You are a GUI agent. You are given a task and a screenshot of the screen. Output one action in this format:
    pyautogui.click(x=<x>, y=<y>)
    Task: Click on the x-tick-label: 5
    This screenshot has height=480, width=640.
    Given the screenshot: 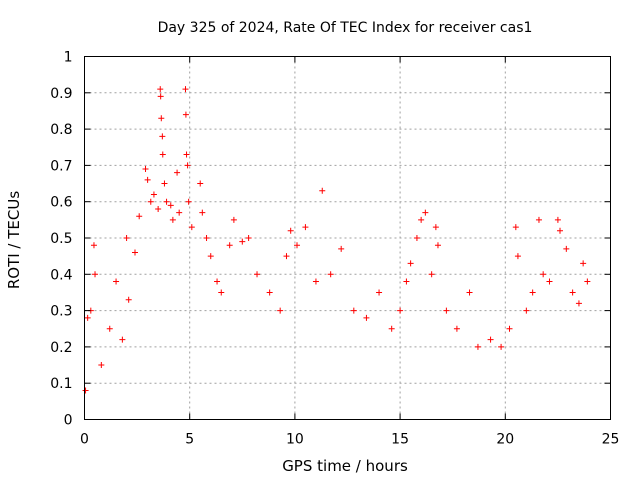 What is the action you would take?
    pyautogui.click(x=189, y=440)
    